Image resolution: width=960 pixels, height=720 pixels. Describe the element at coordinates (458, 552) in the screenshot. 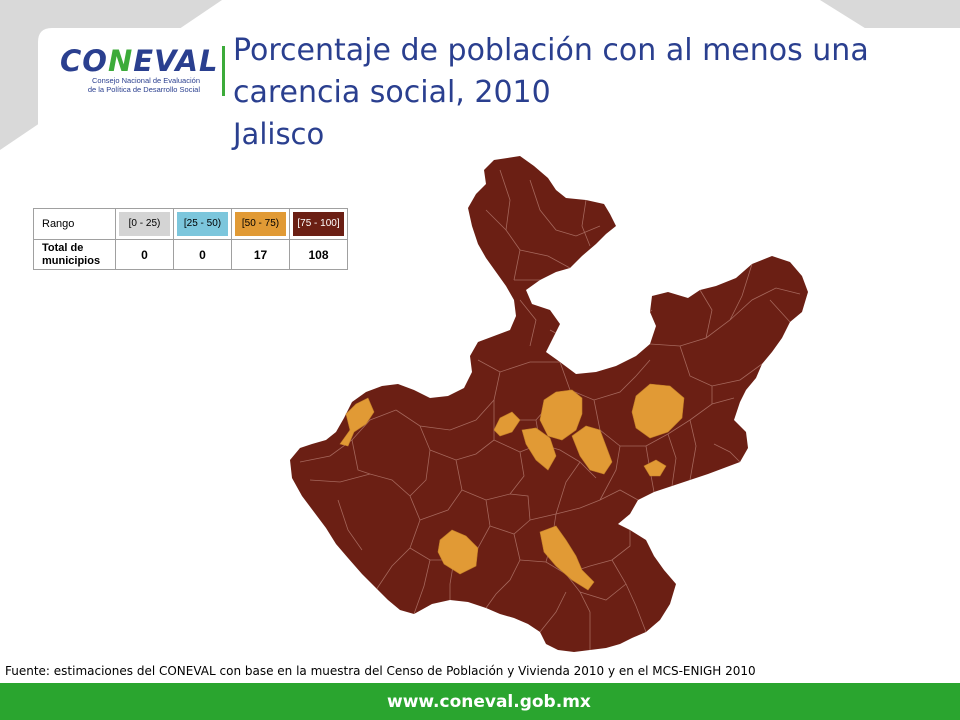

I see `municipality-50-75-south-west` at that location.